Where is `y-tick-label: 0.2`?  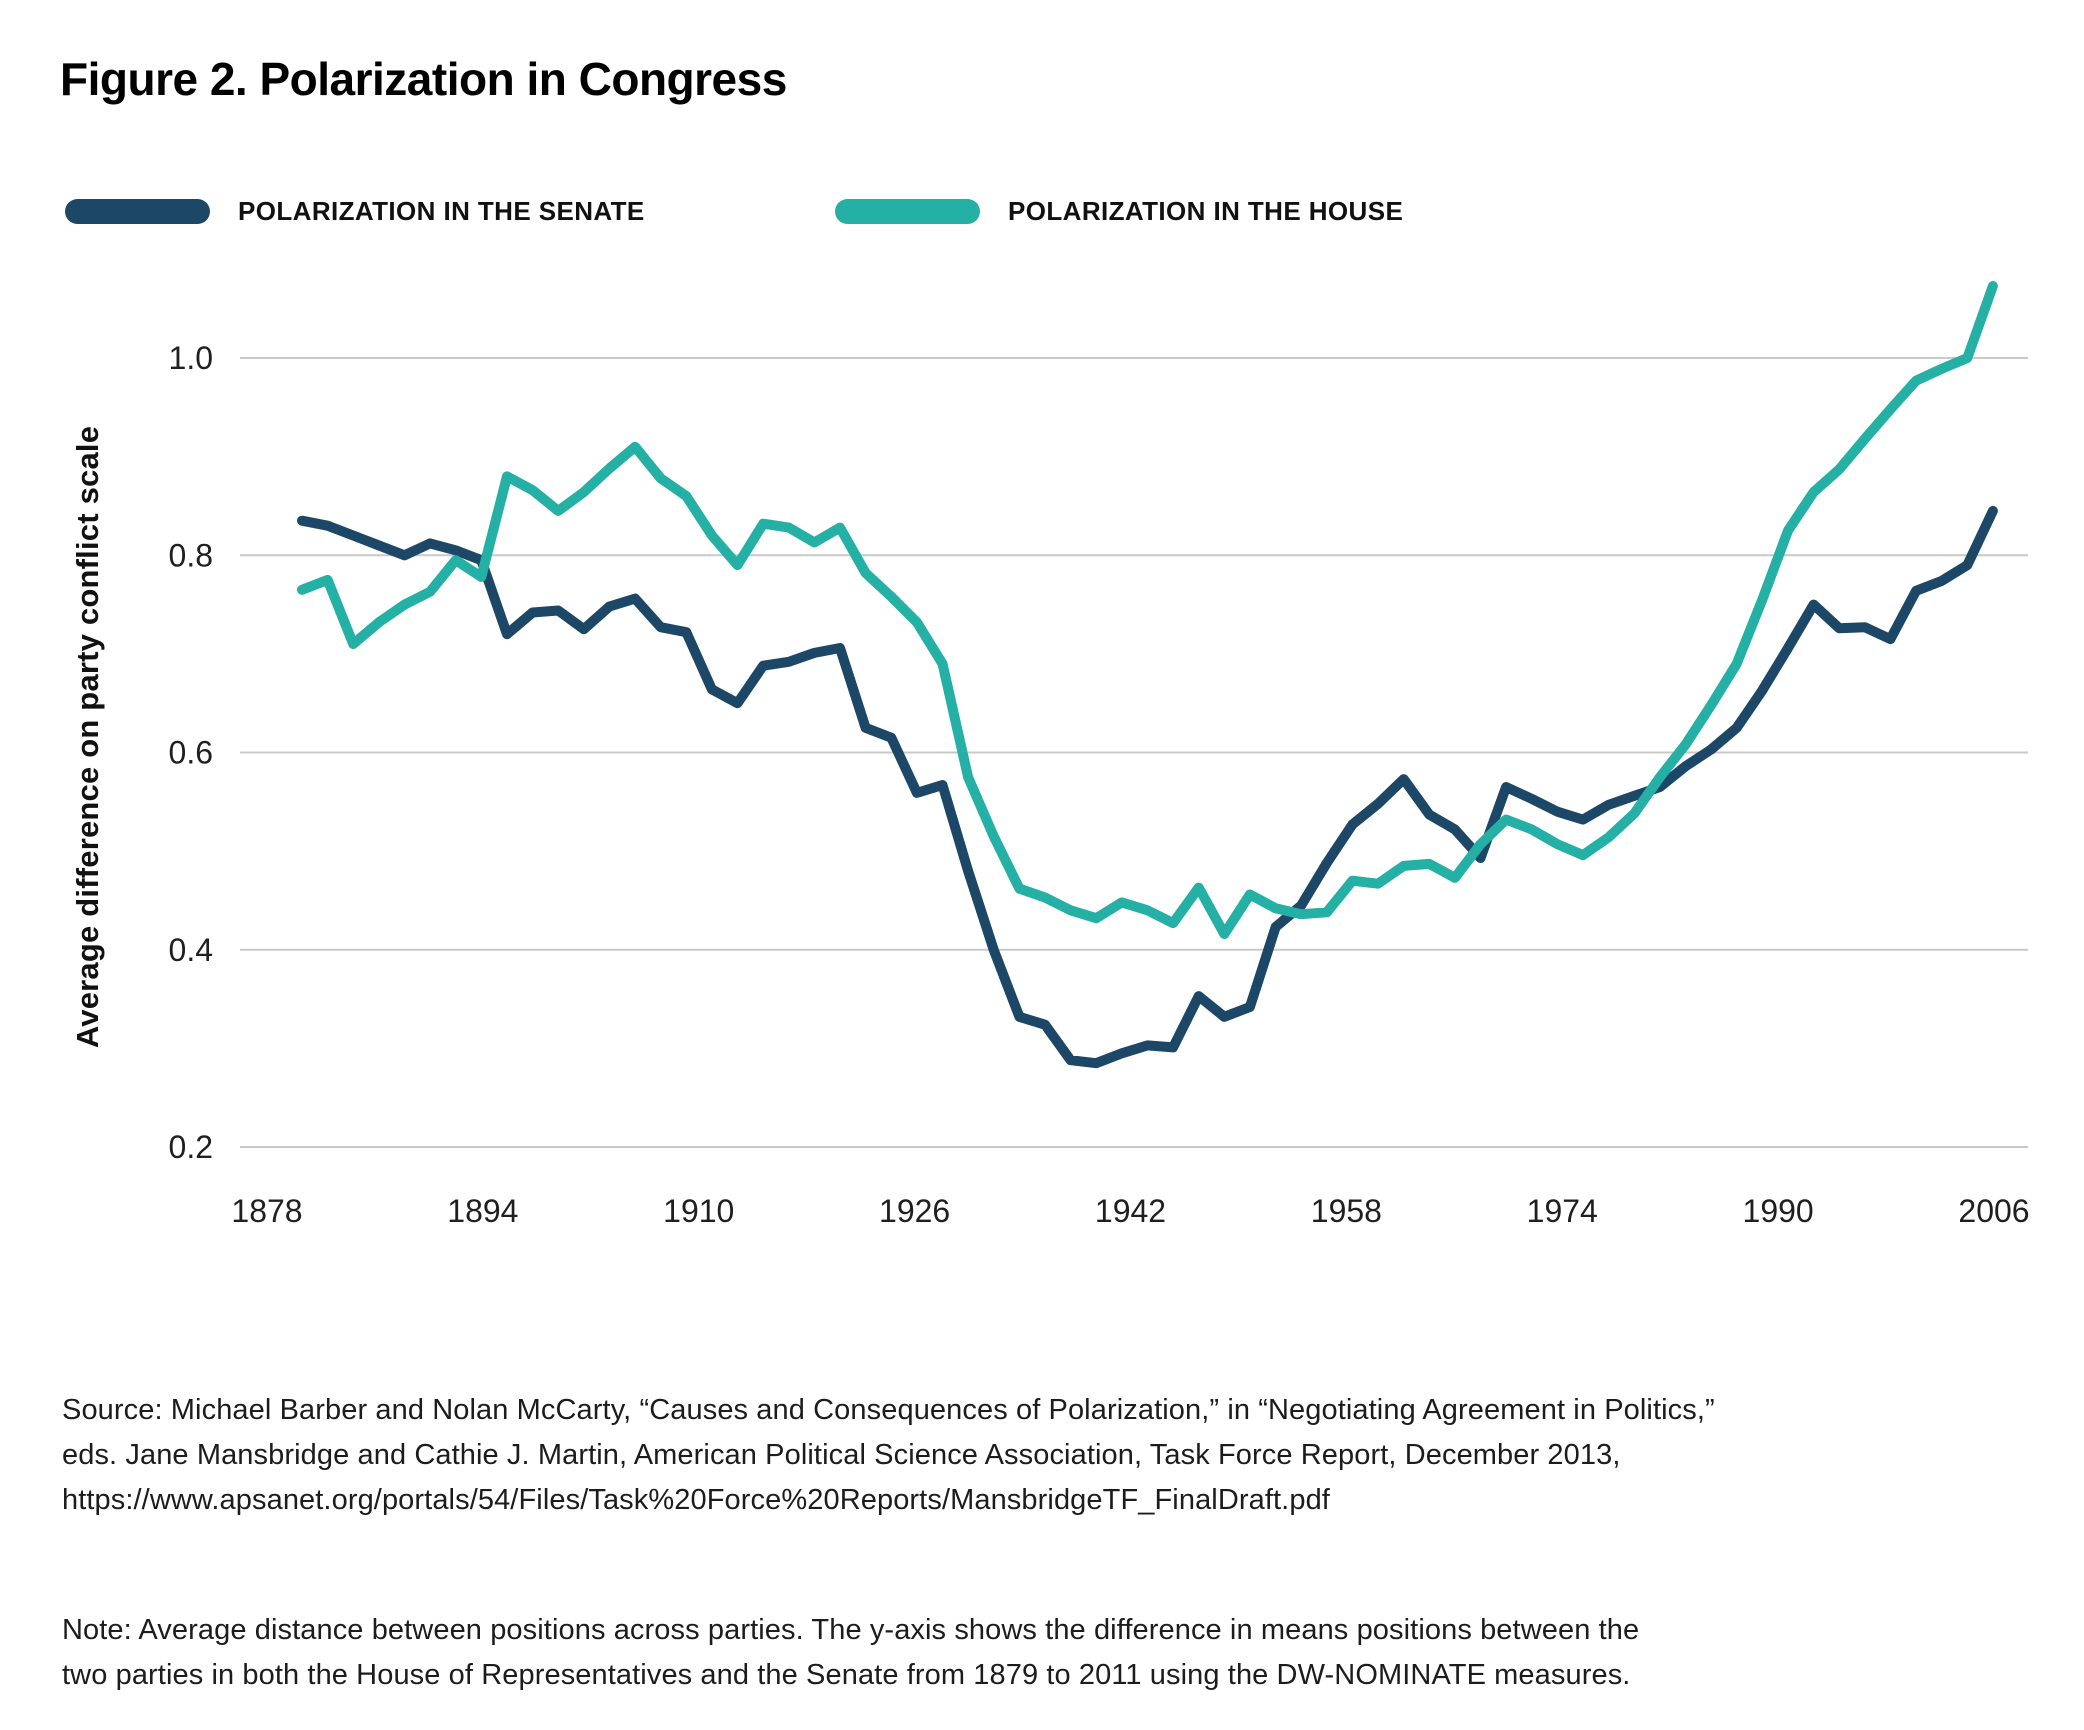 y-tick-label: 0.2 is located at coordinates (191, 1147).